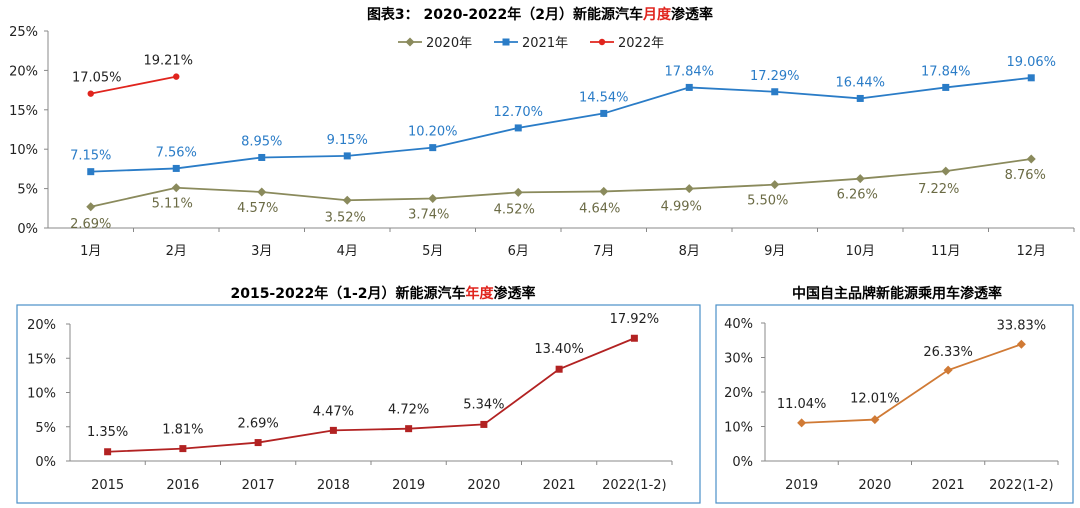 The width and height of the screenshot is (1080, 508). What do you see at coordinates (738, 428) in the screenshot?
I see `y-tick-label: 10%` at bounding box center [738, 428].